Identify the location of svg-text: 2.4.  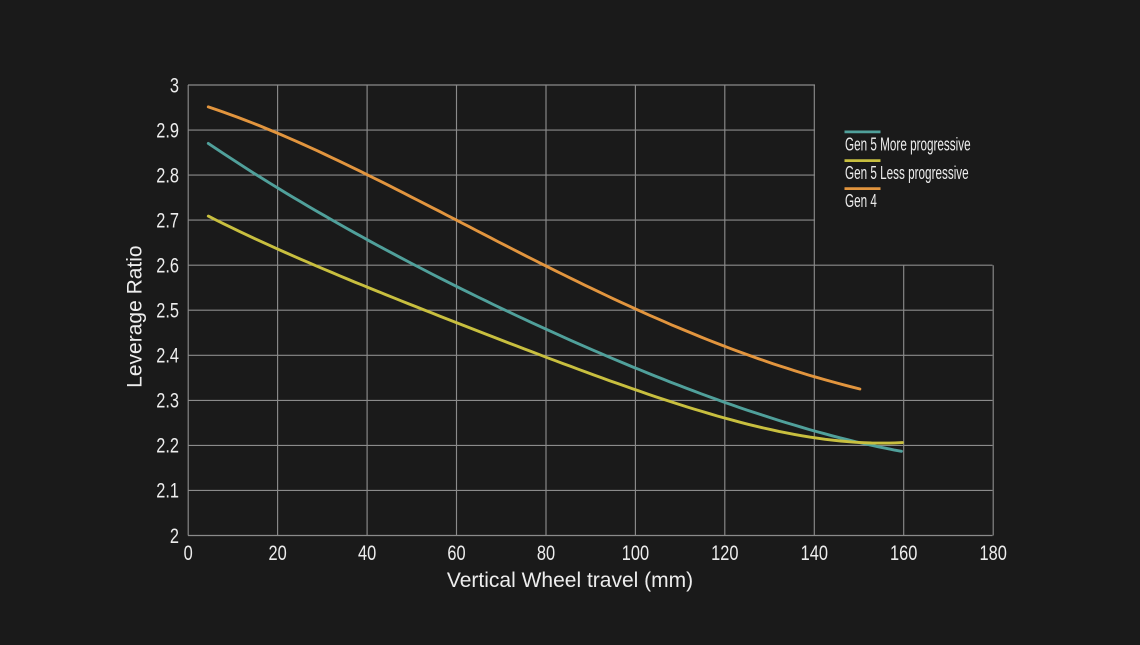
(167, 355).